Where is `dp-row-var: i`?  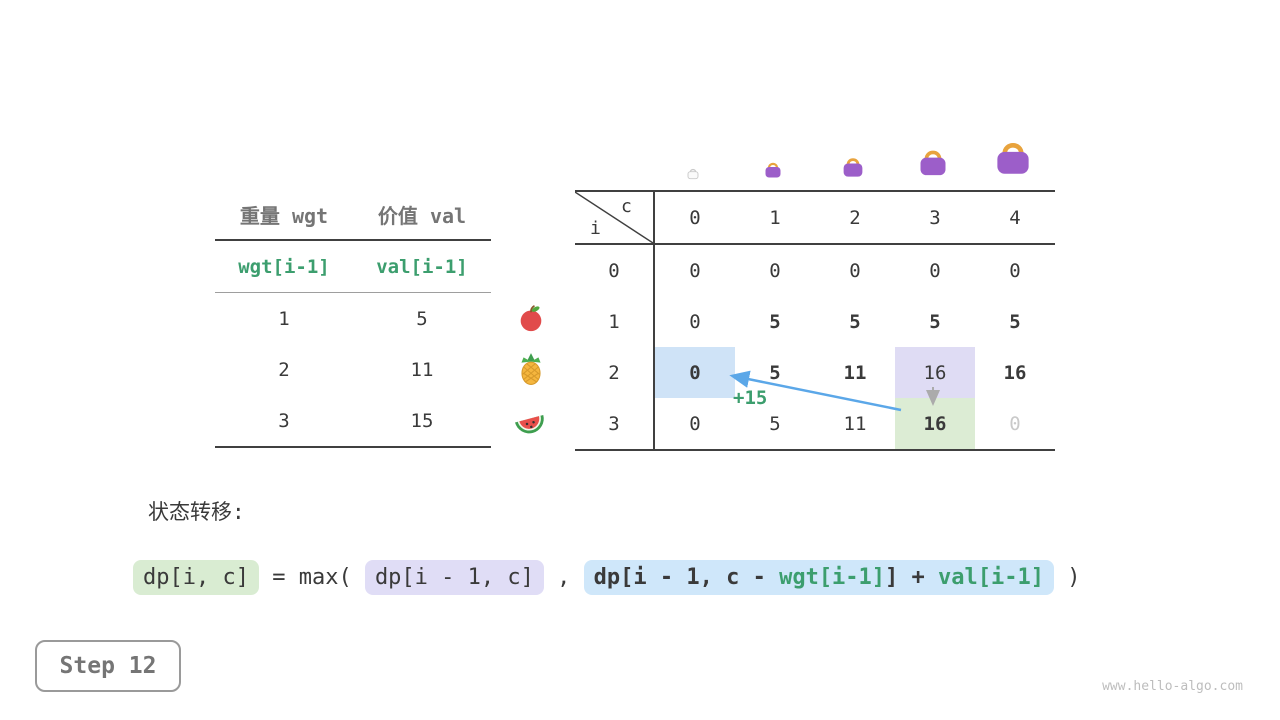
dp-row-var: i is located at coordinates (595, 228).